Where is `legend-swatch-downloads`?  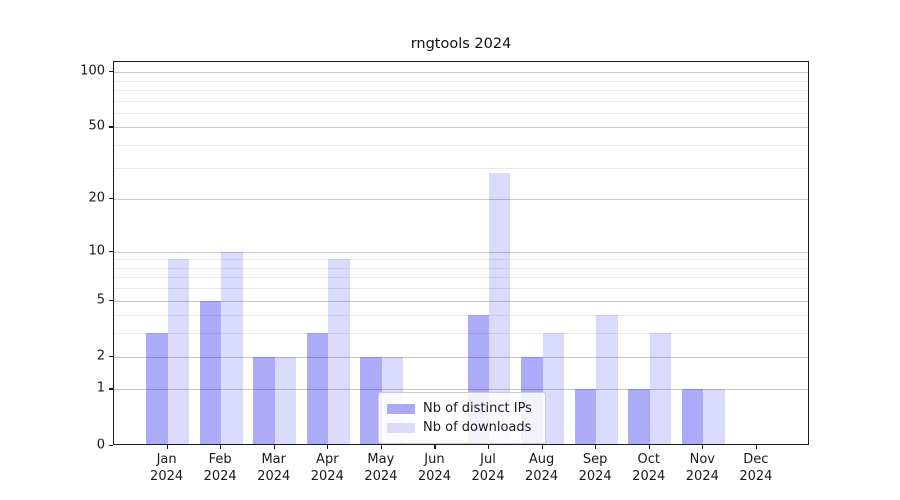 legend-swatch-downloads is located at coordinates (401, 427).